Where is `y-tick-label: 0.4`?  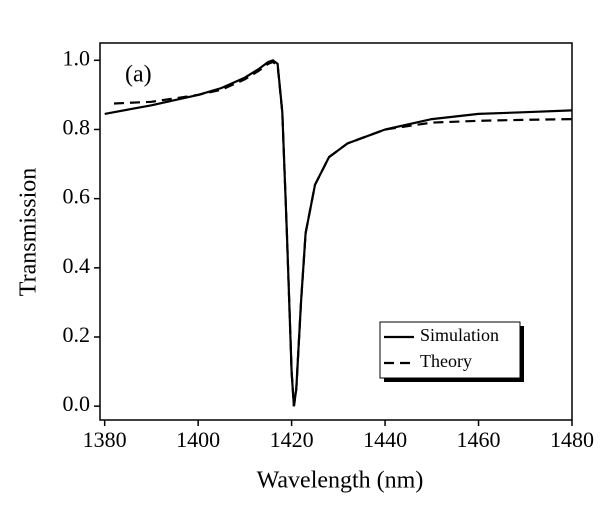 y-tick-label: 0.4 is located at coordinates (77, 265).